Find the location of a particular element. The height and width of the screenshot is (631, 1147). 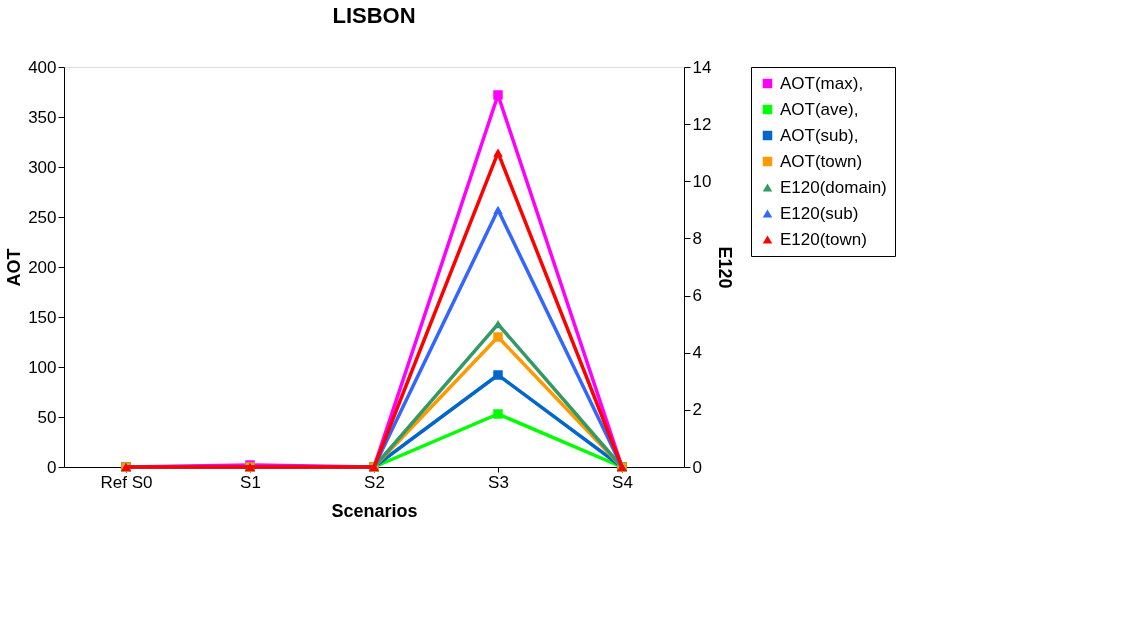

y2-axis-title: E120 is located at coordinates (725, 267).